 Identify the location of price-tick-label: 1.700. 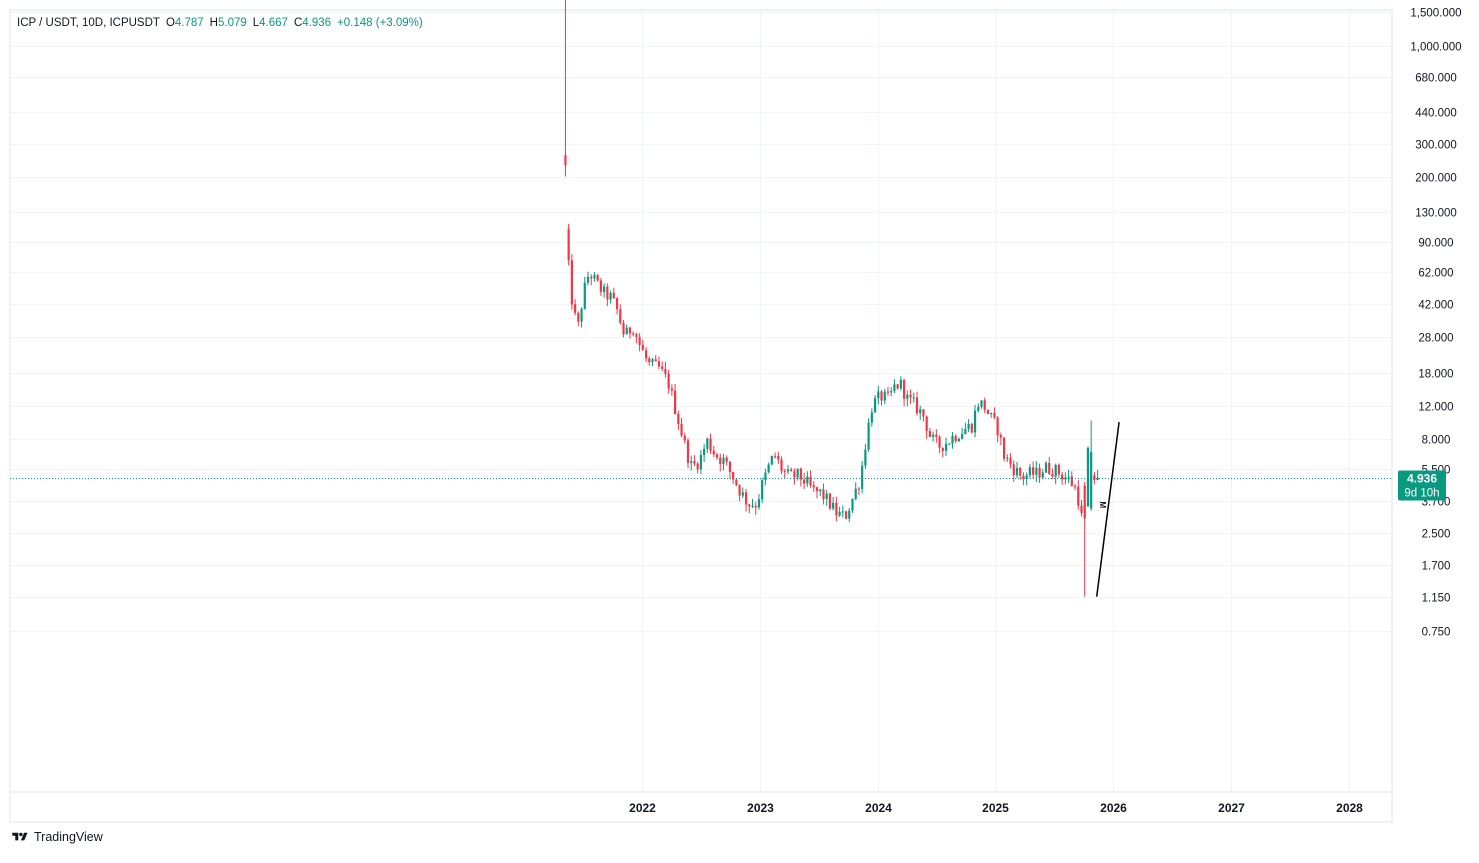
(1436, 567).